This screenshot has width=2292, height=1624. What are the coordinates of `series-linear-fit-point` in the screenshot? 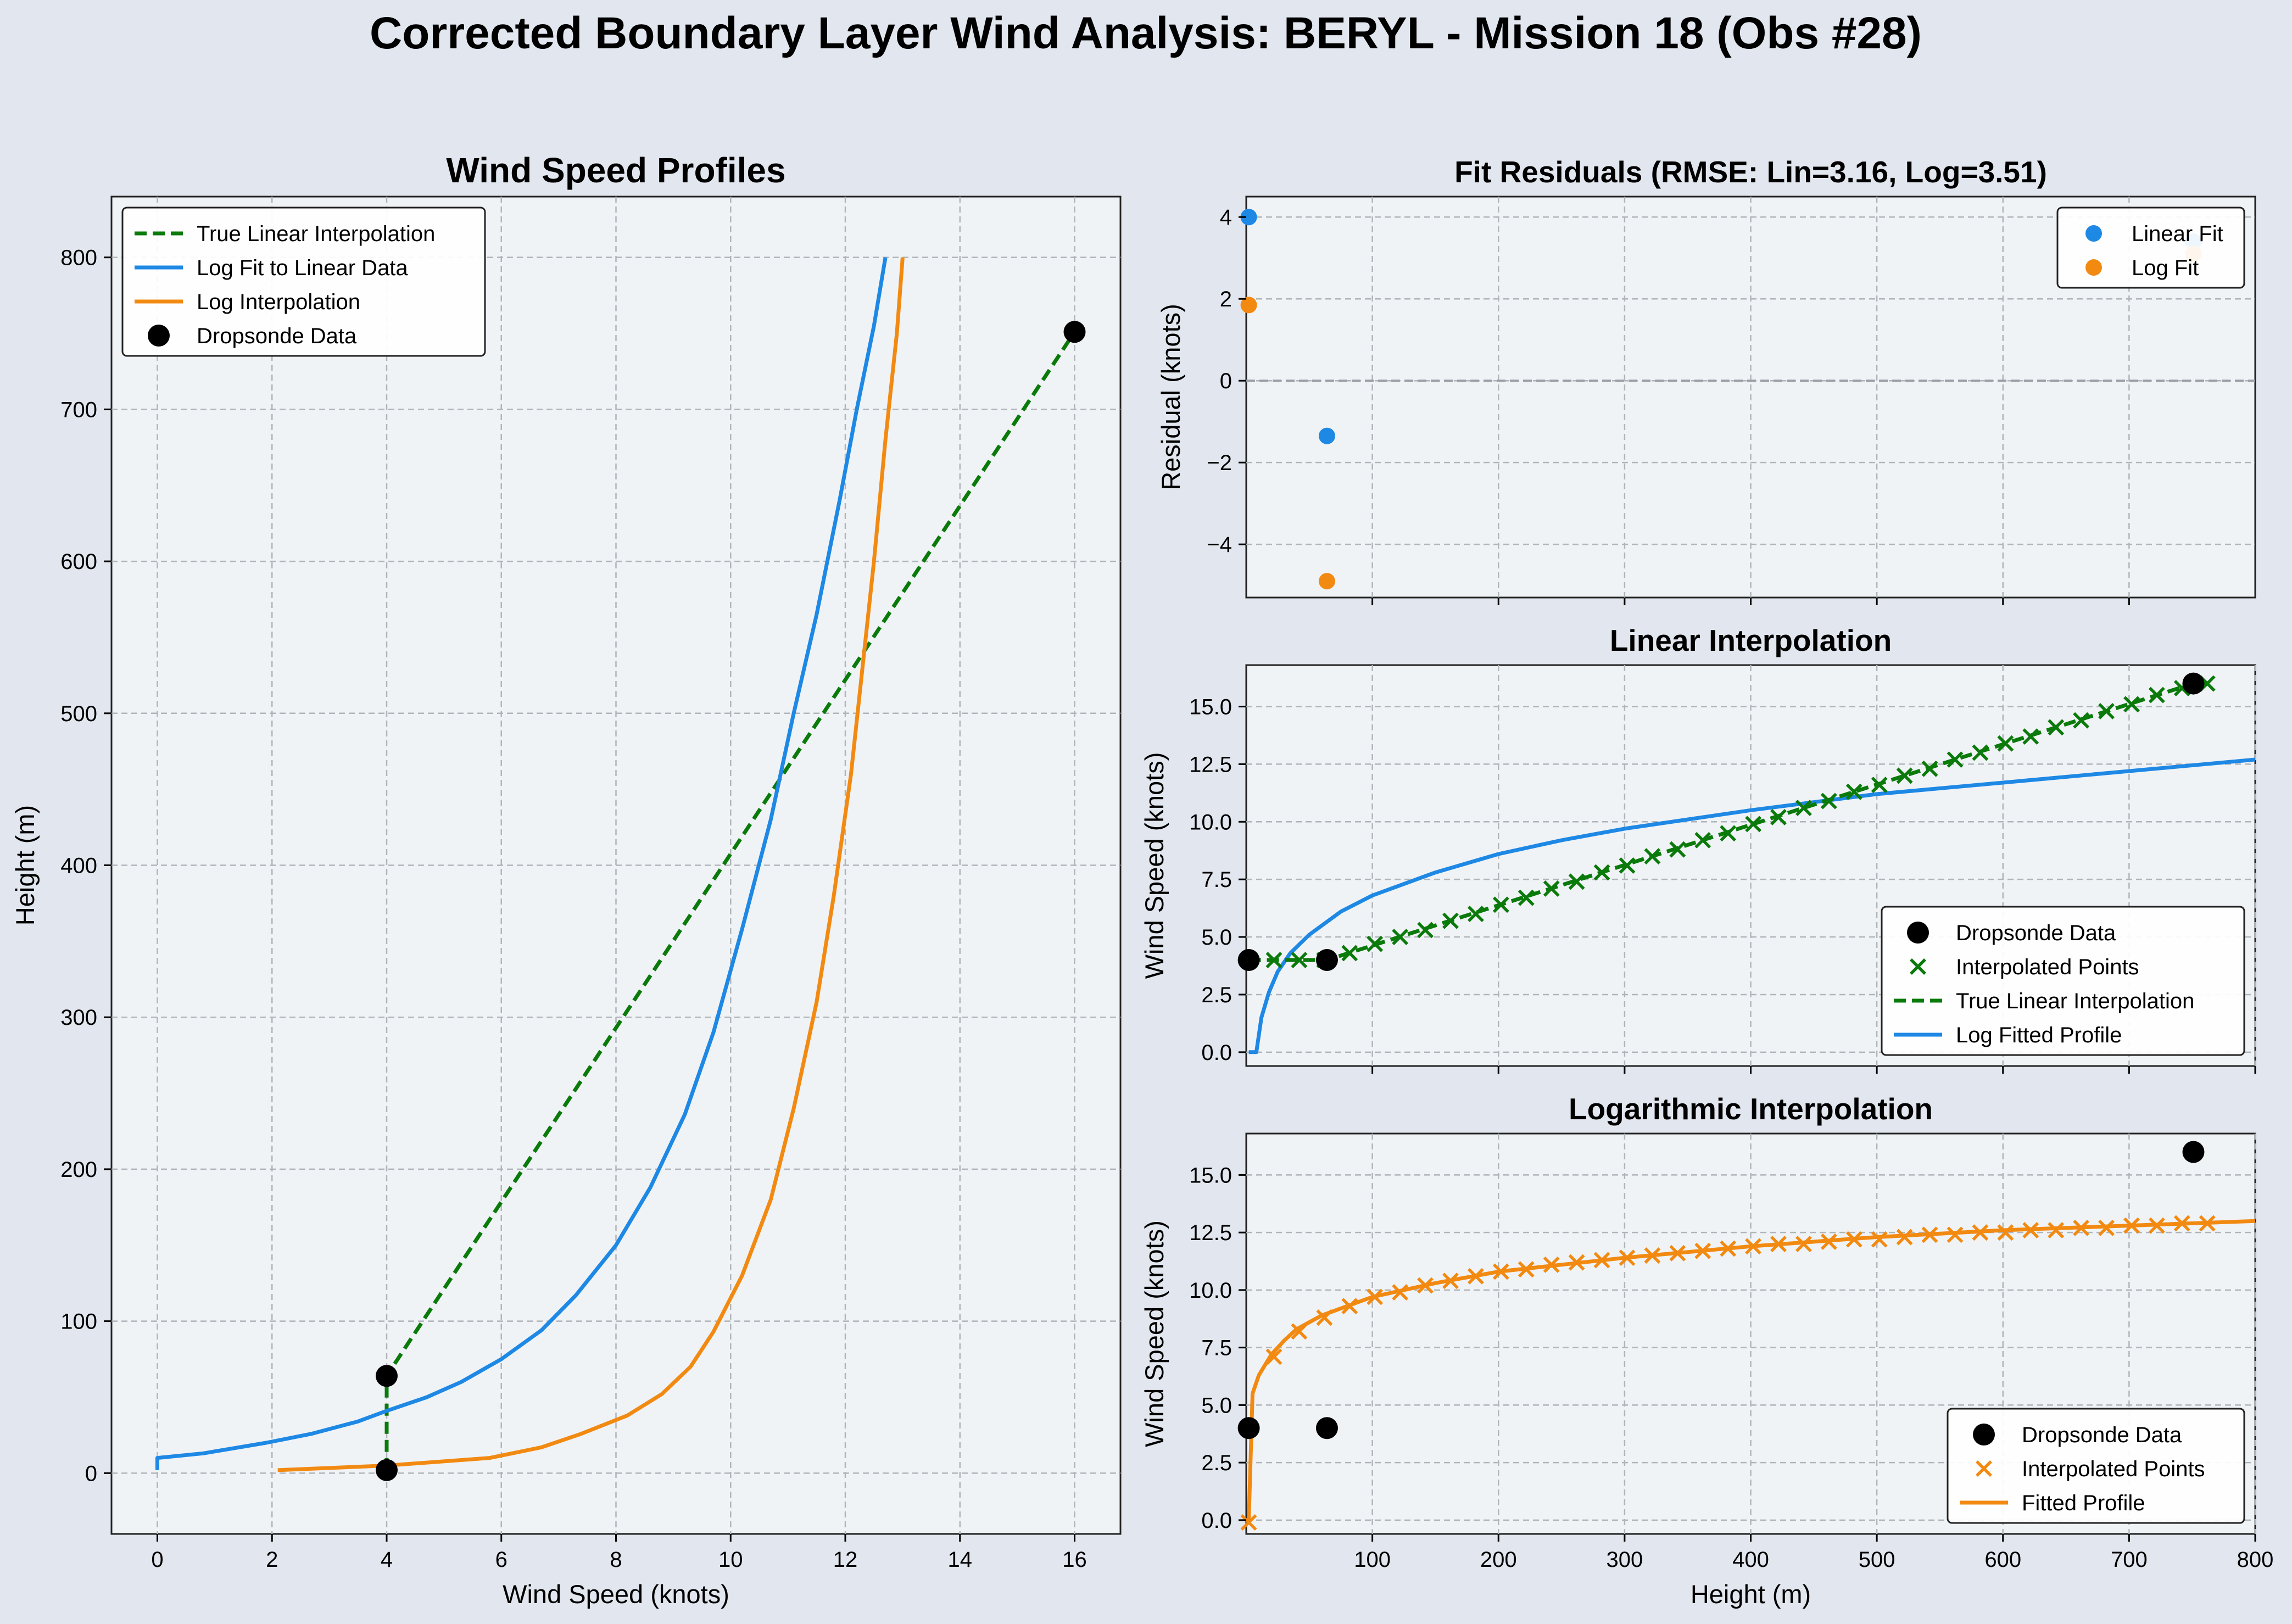 It's located at (1248, 217).